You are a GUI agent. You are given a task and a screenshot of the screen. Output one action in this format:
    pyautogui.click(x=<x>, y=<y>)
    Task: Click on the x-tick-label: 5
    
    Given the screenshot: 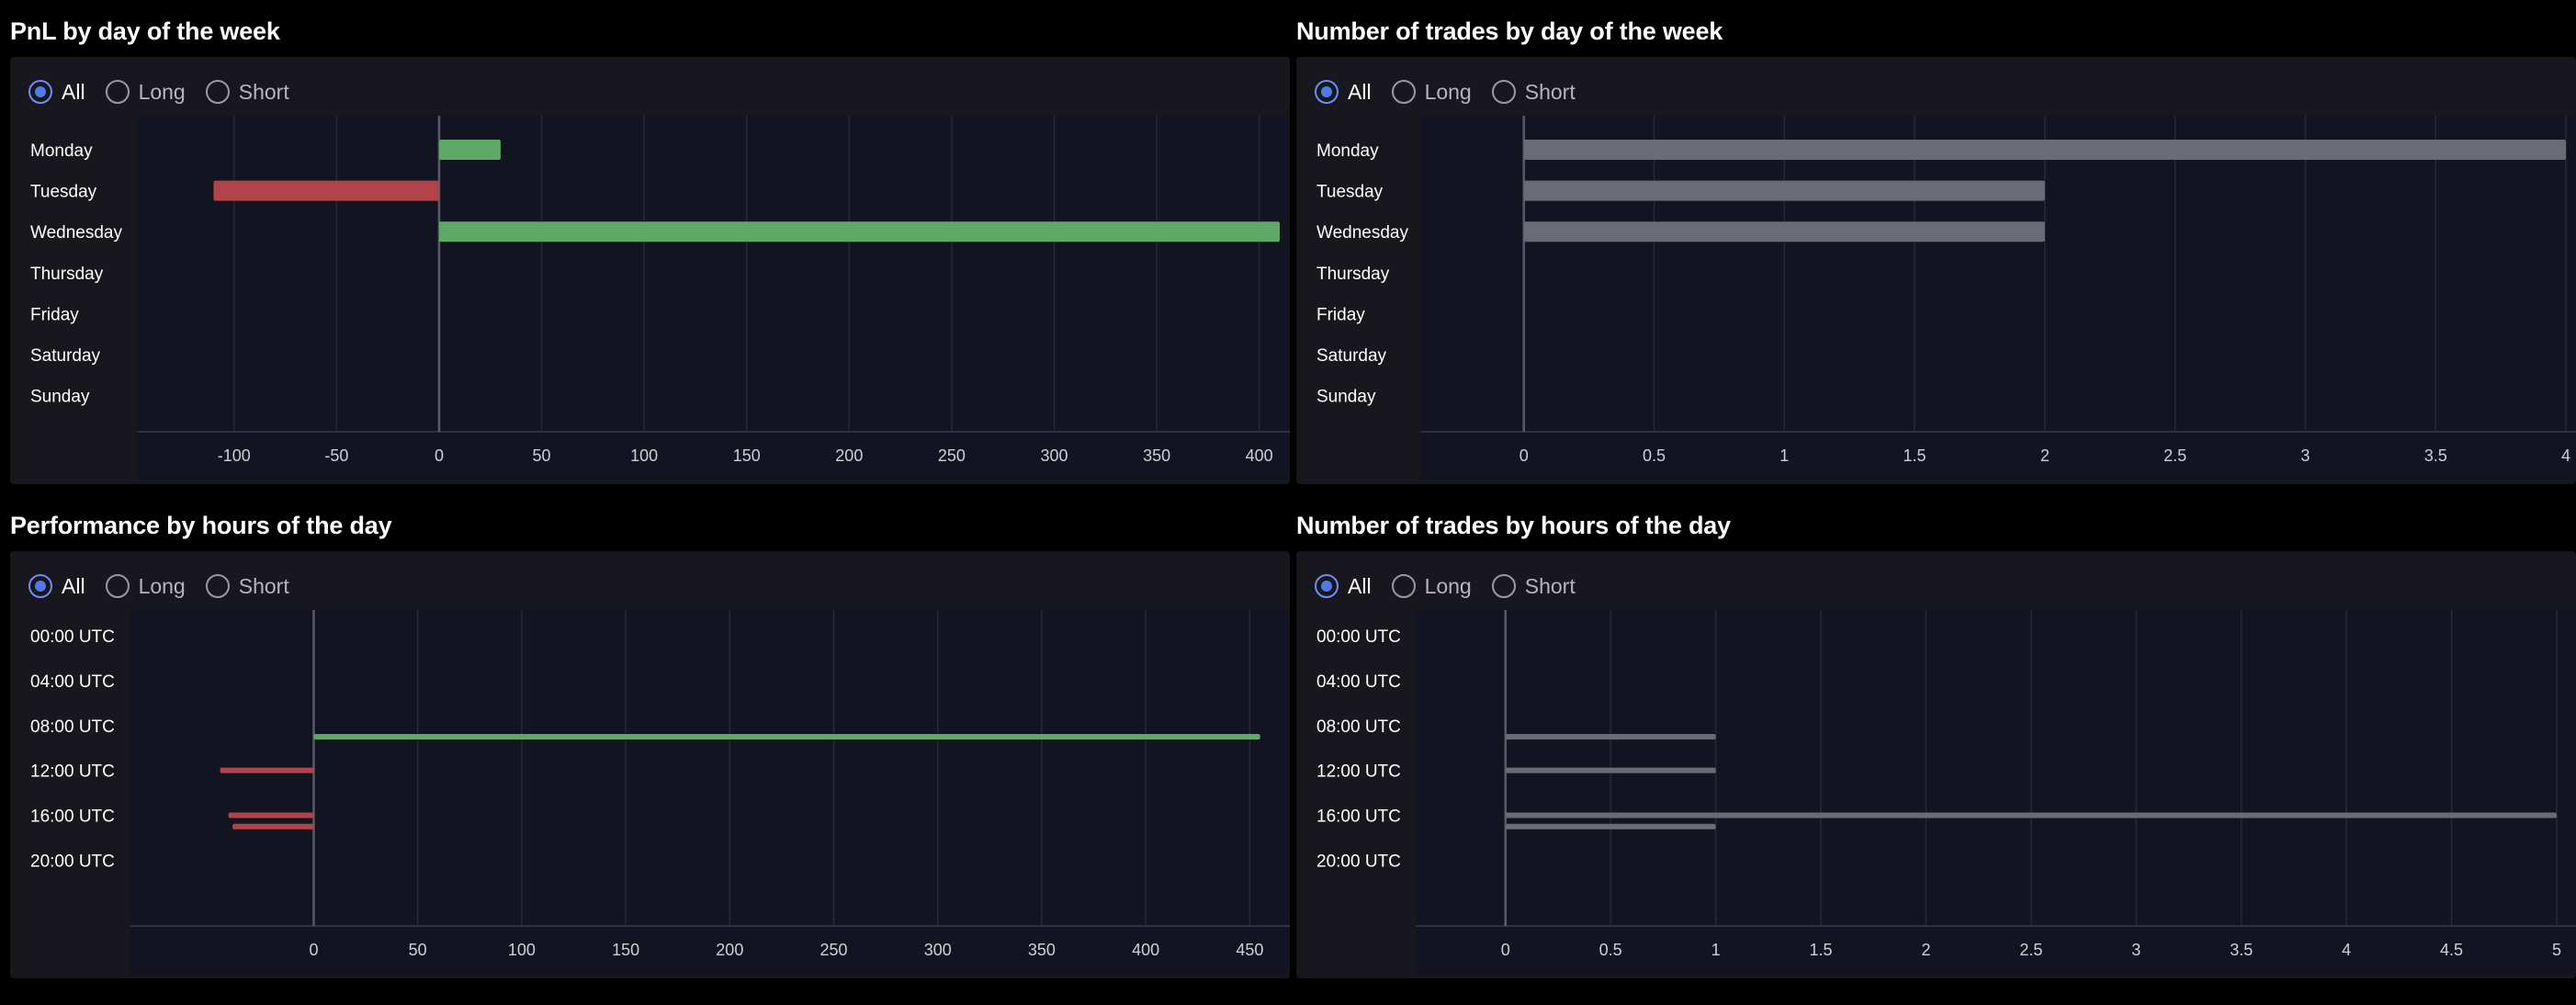 What is the action you would take?
    pyautogui.click(x=2556, y=950)
    